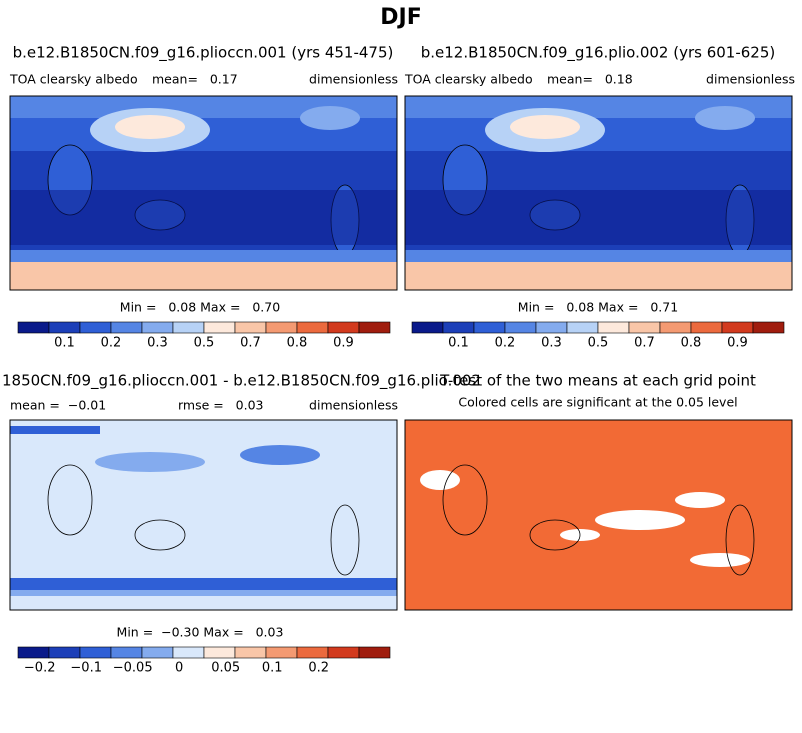 The image size is (802, 733). Describe the element at coordinates (590, 79) in the screenshot. I see `mean-label: mean= 0.18` at that location.